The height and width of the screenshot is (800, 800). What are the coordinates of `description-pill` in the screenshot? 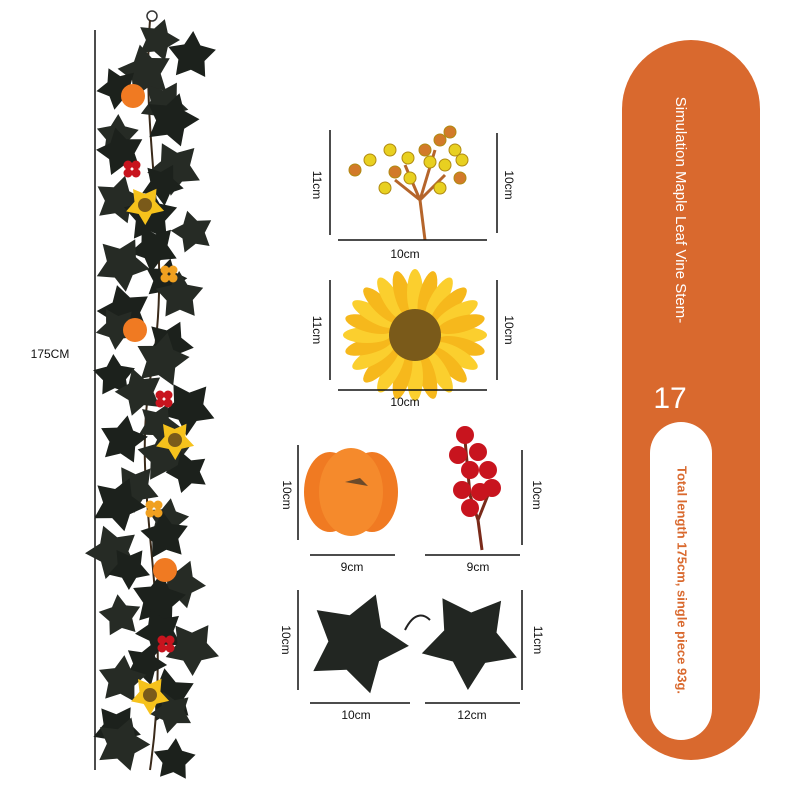 It's located at (681, 581).